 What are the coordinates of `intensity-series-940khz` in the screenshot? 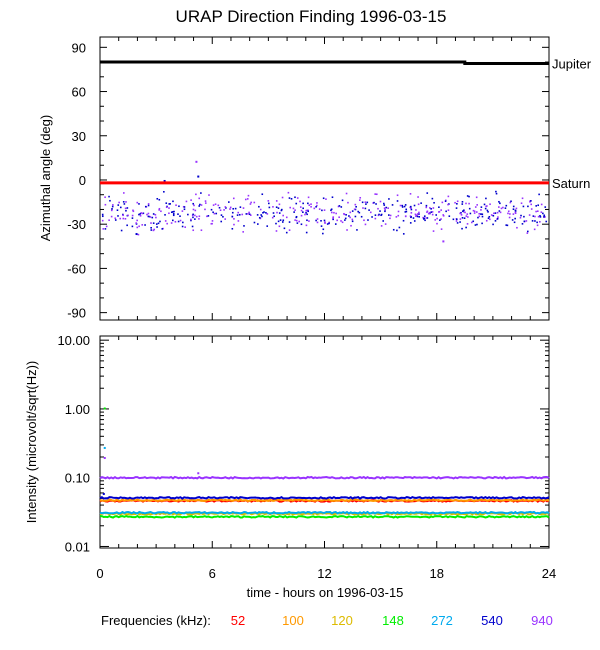 It's located at (324, 477).